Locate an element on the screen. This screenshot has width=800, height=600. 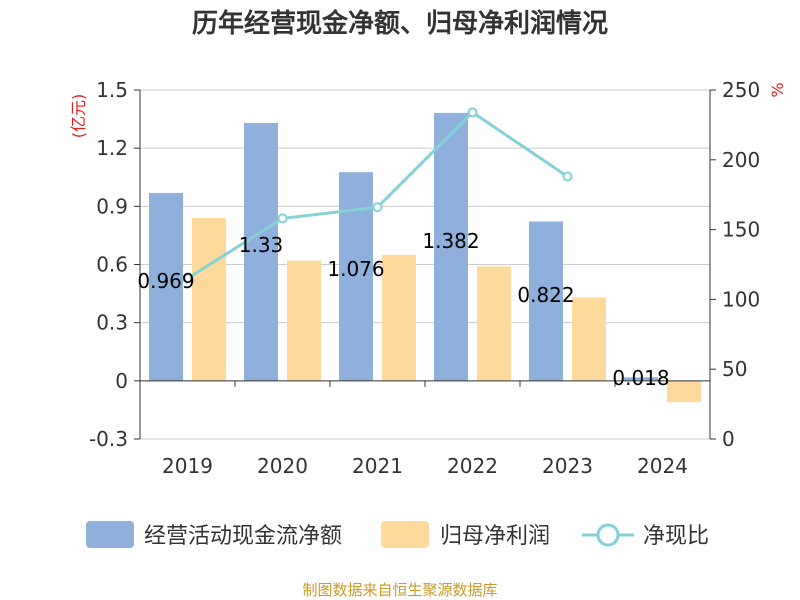
cashflow-data-label: 0.018 is located at coordinates (640, 378).